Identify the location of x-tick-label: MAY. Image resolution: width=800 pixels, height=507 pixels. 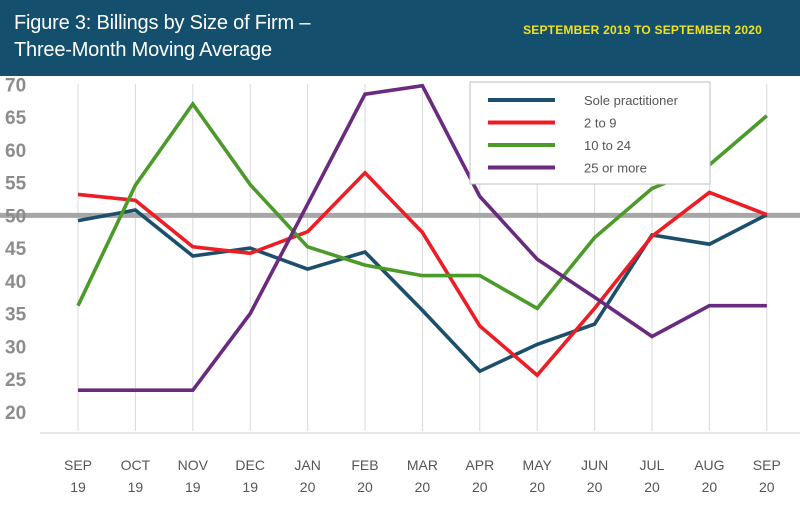
(538, 465).